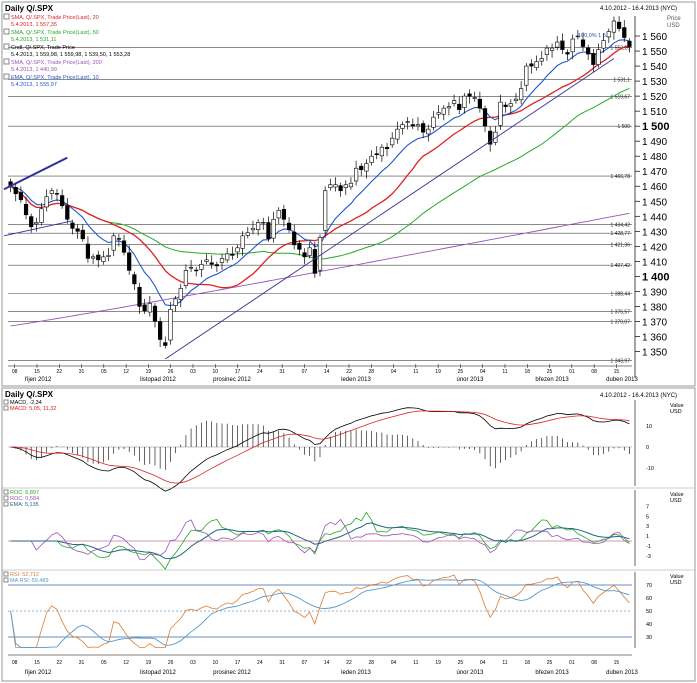  What do you see at coordinates (356, 380) in the screenshot?
I see `month-label: leden 2013` at bounding box center [356, 380].